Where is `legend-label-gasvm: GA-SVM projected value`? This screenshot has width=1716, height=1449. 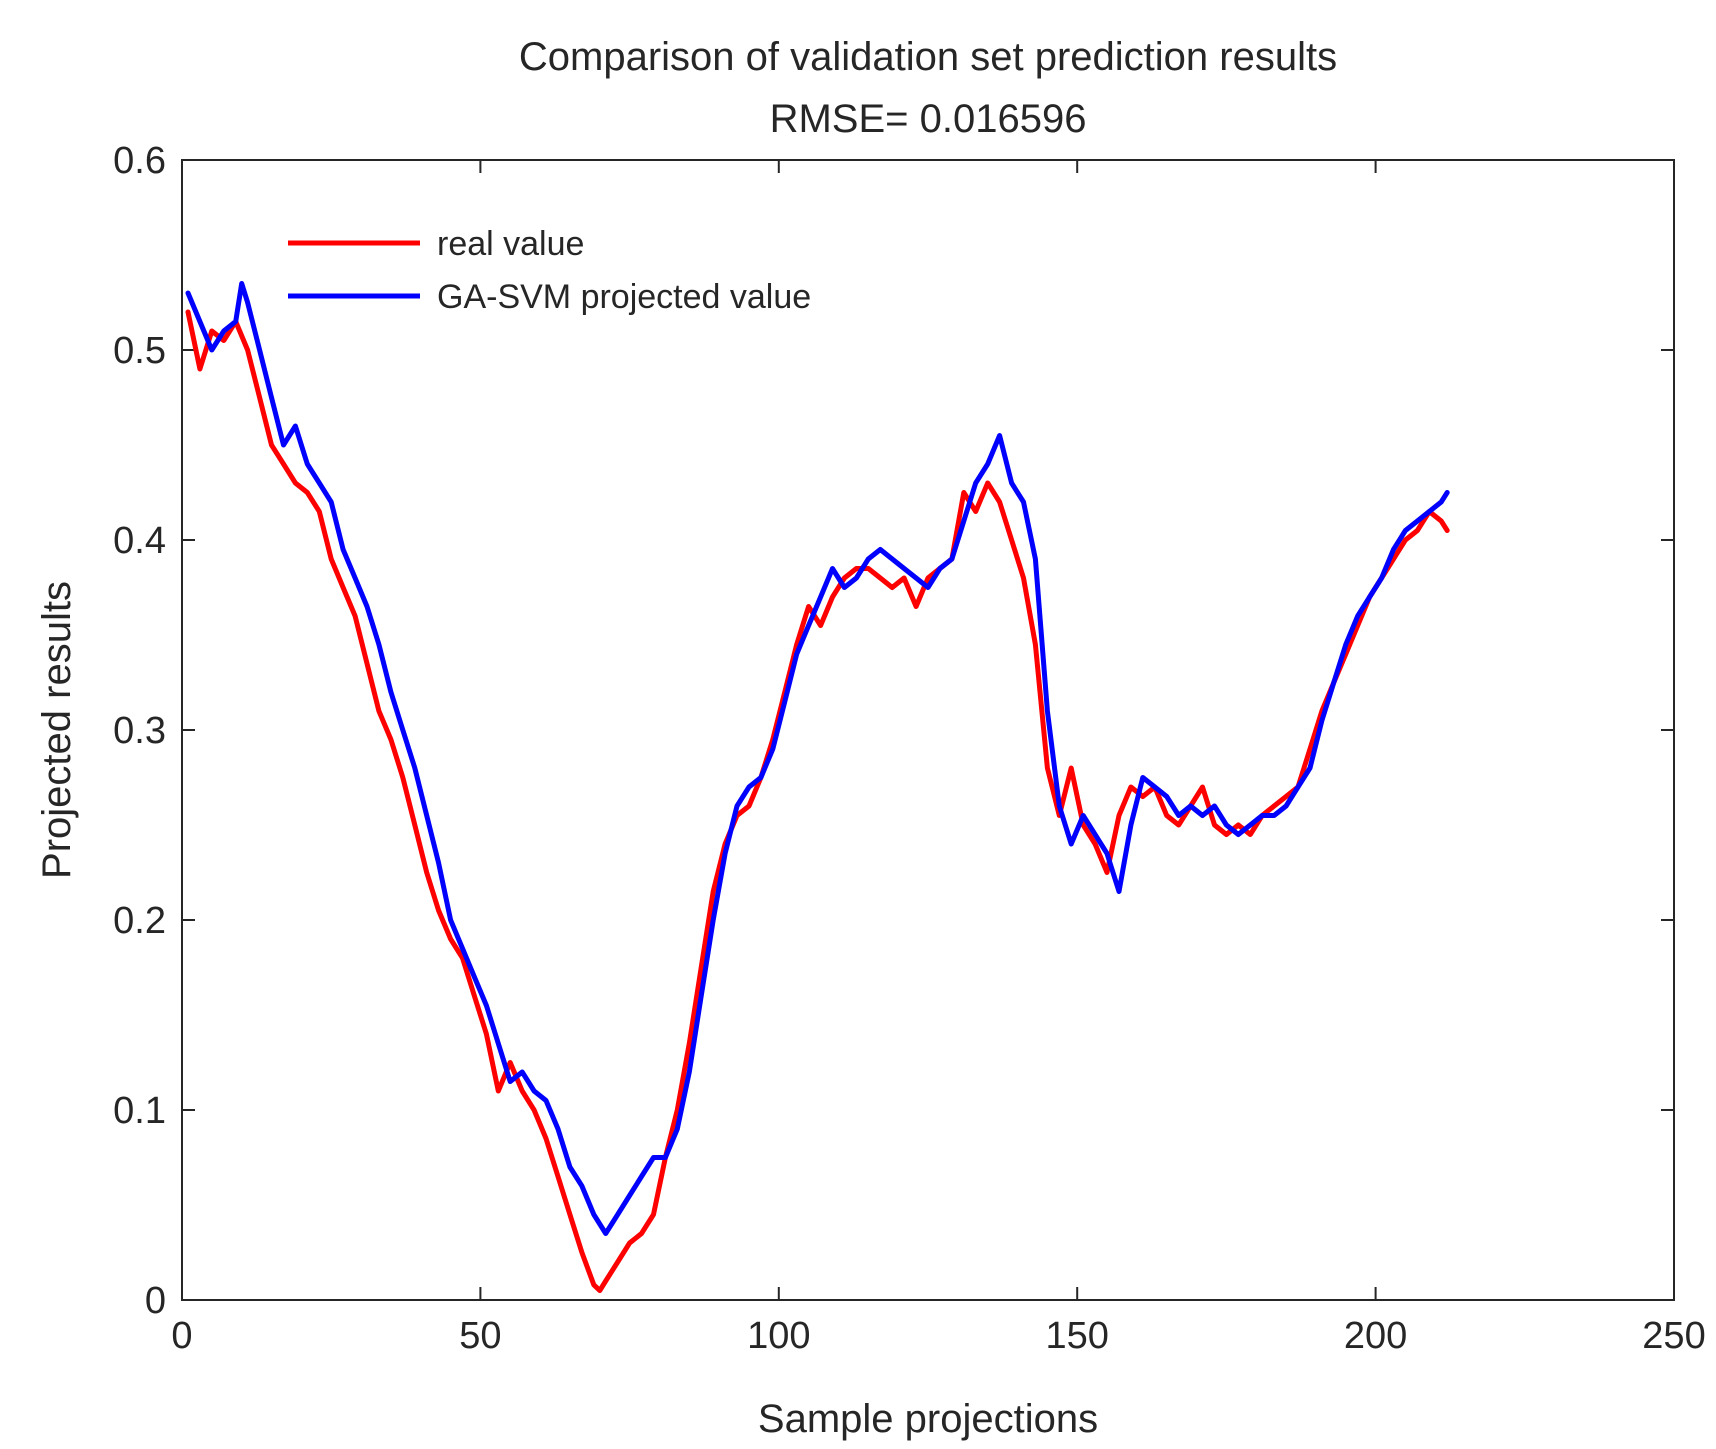 legend-label-gasvm: GA-SVM projected value is located at coordinates (624, 297).